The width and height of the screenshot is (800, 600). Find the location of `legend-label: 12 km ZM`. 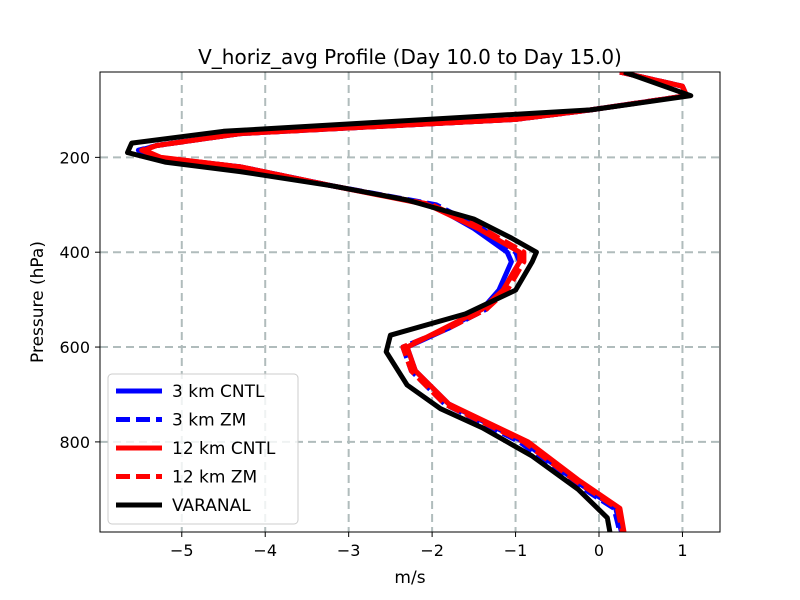

legend-label: 12 km ZM is located at coordinates (214, 478).